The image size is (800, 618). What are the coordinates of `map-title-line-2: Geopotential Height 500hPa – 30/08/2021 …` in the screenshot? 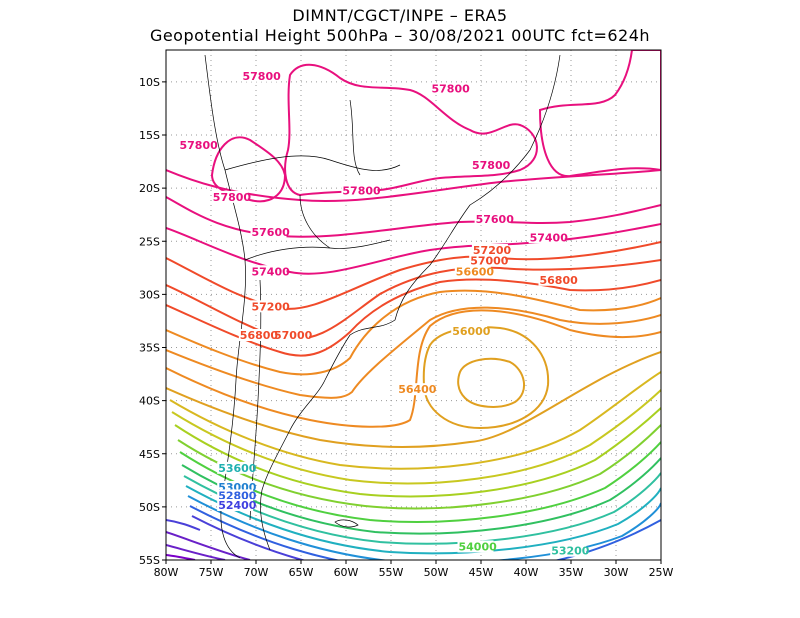 It's located at (400, 35).